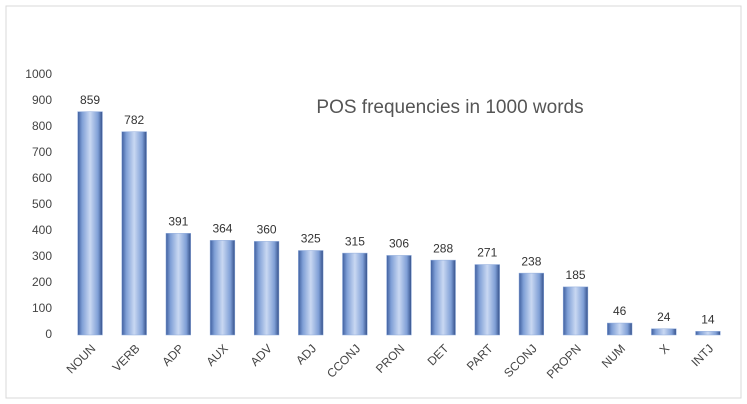  What do you see at coordinates (222, 229) in the screenshot?
I see `value-label: 364` at bounding box center [222, 229].